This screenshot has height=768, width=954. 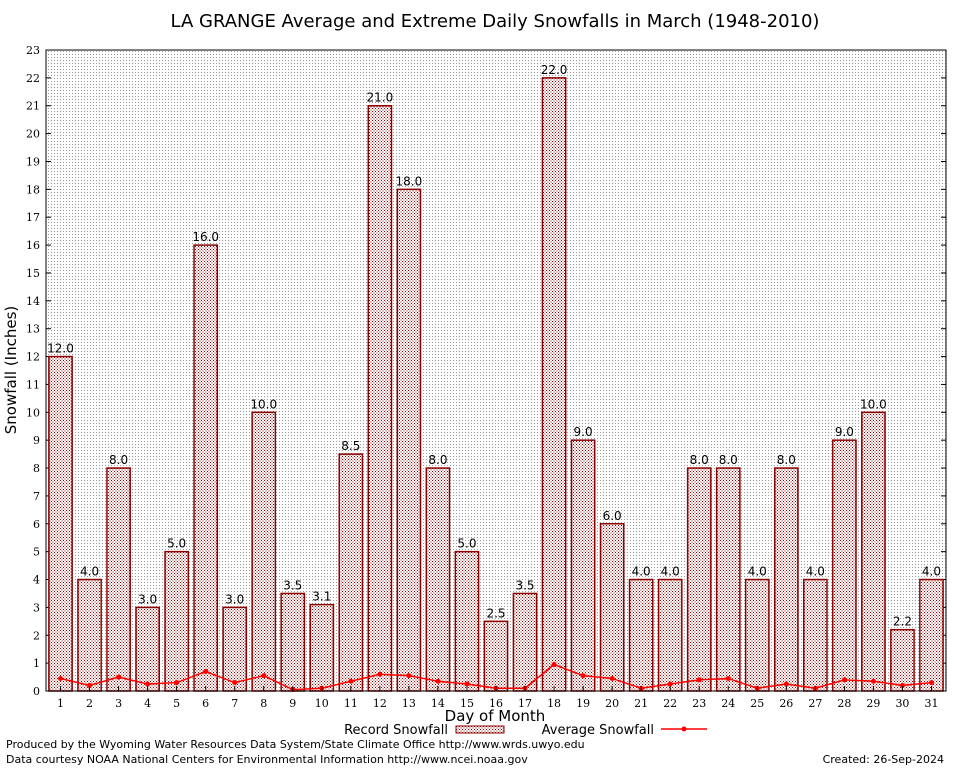 What do you see at coordinates (786, 703) in the screenshot?
I see `x-tick-label: 26` at bounding box center [786, 703].